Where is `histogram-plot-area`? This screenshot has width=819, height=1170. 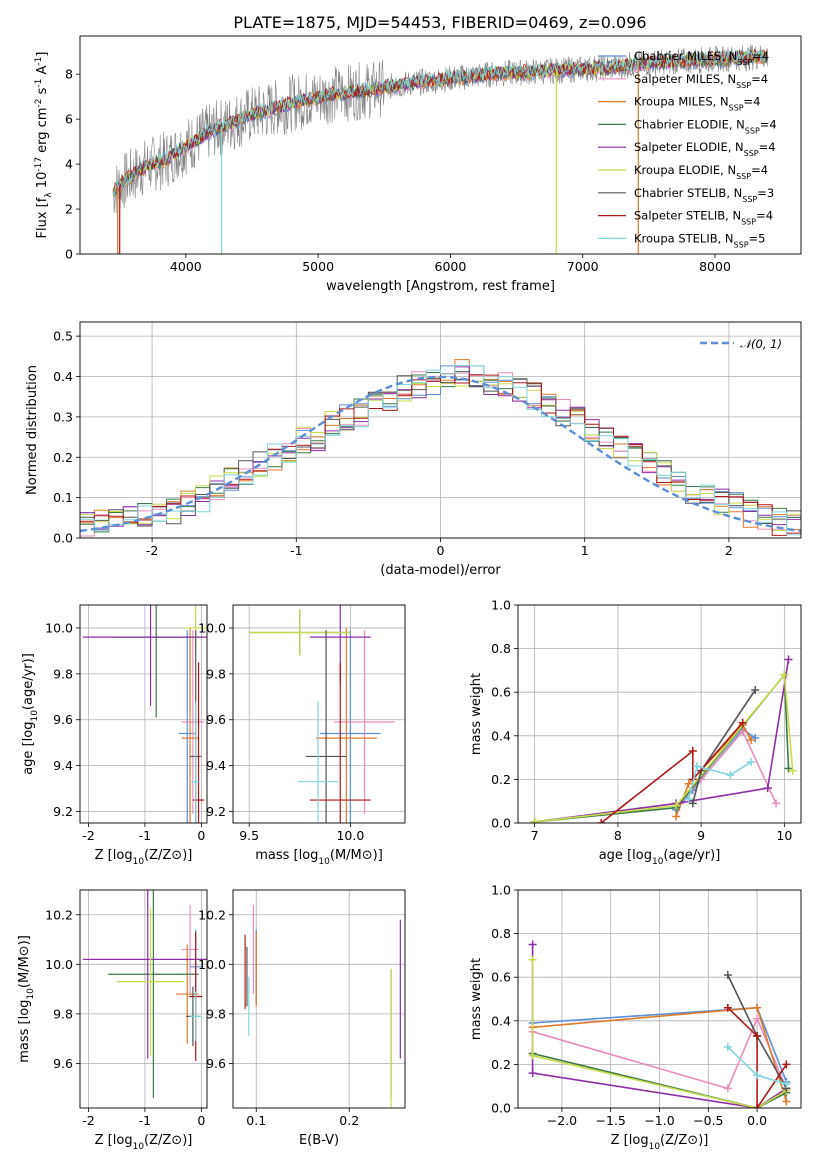 histogram-plot-area is located at coordinates (440, 448).